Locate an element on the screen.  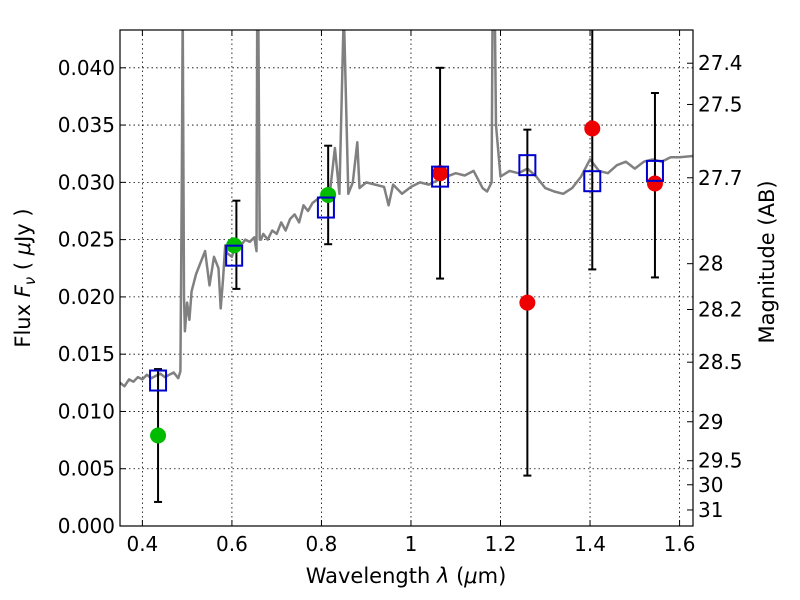
x-tick-label: 1.6 is located at coordinates (680, 544).